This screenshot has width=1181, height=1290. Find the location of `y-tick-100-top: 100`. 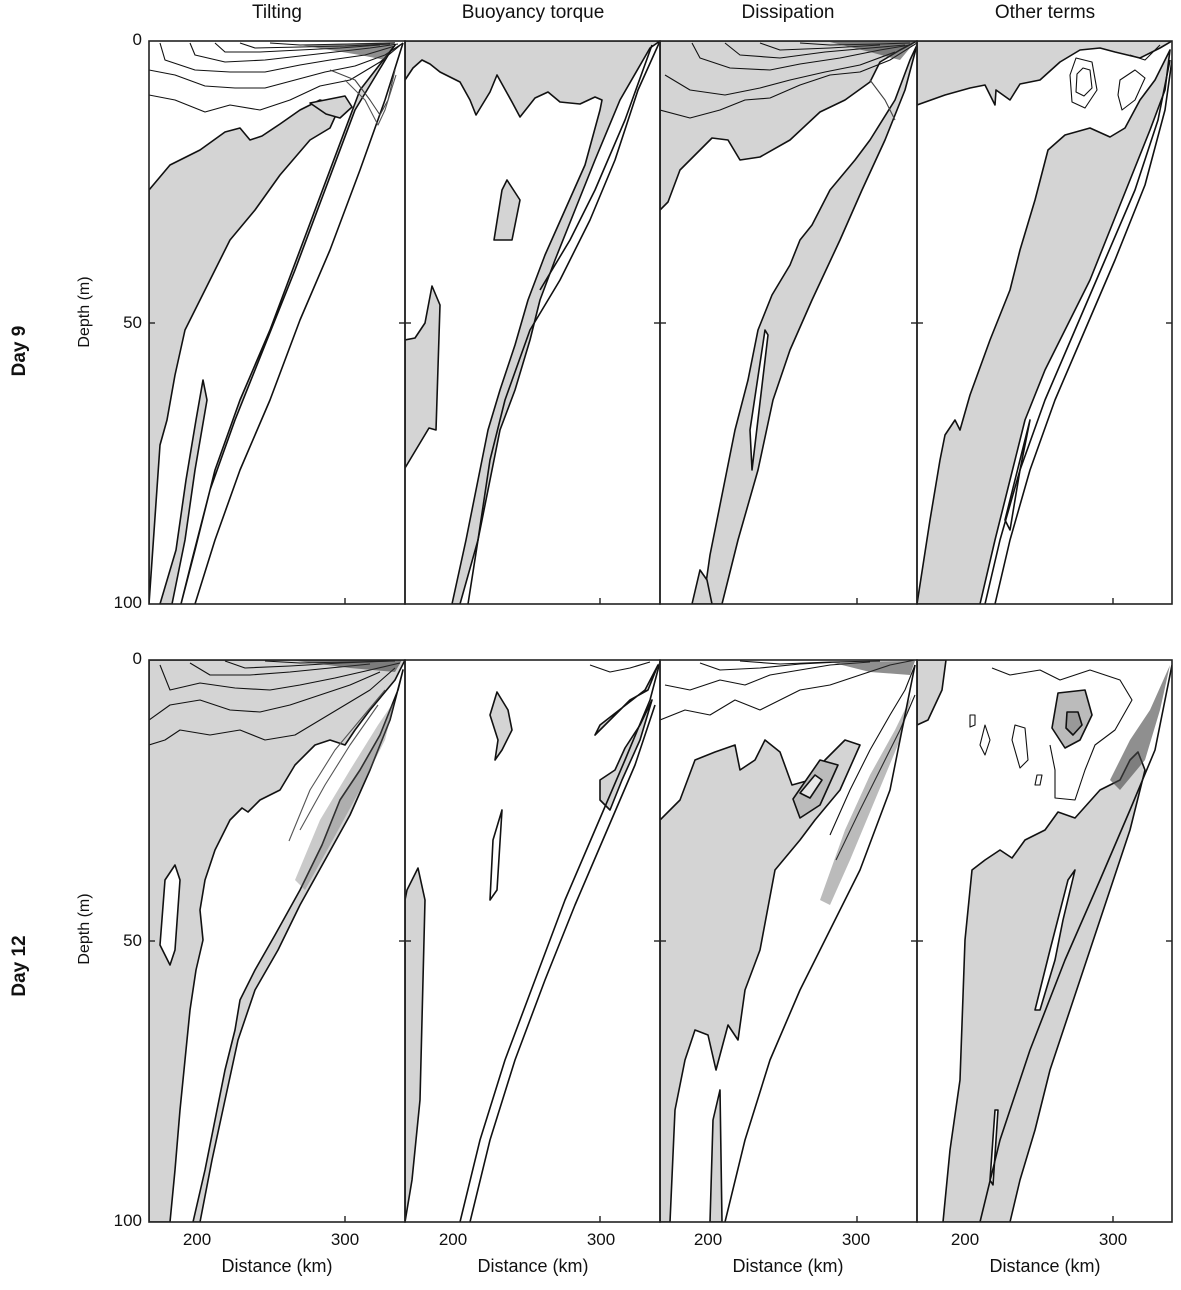

y-tick-100-top: 100 is located at coordinates (127, 602).